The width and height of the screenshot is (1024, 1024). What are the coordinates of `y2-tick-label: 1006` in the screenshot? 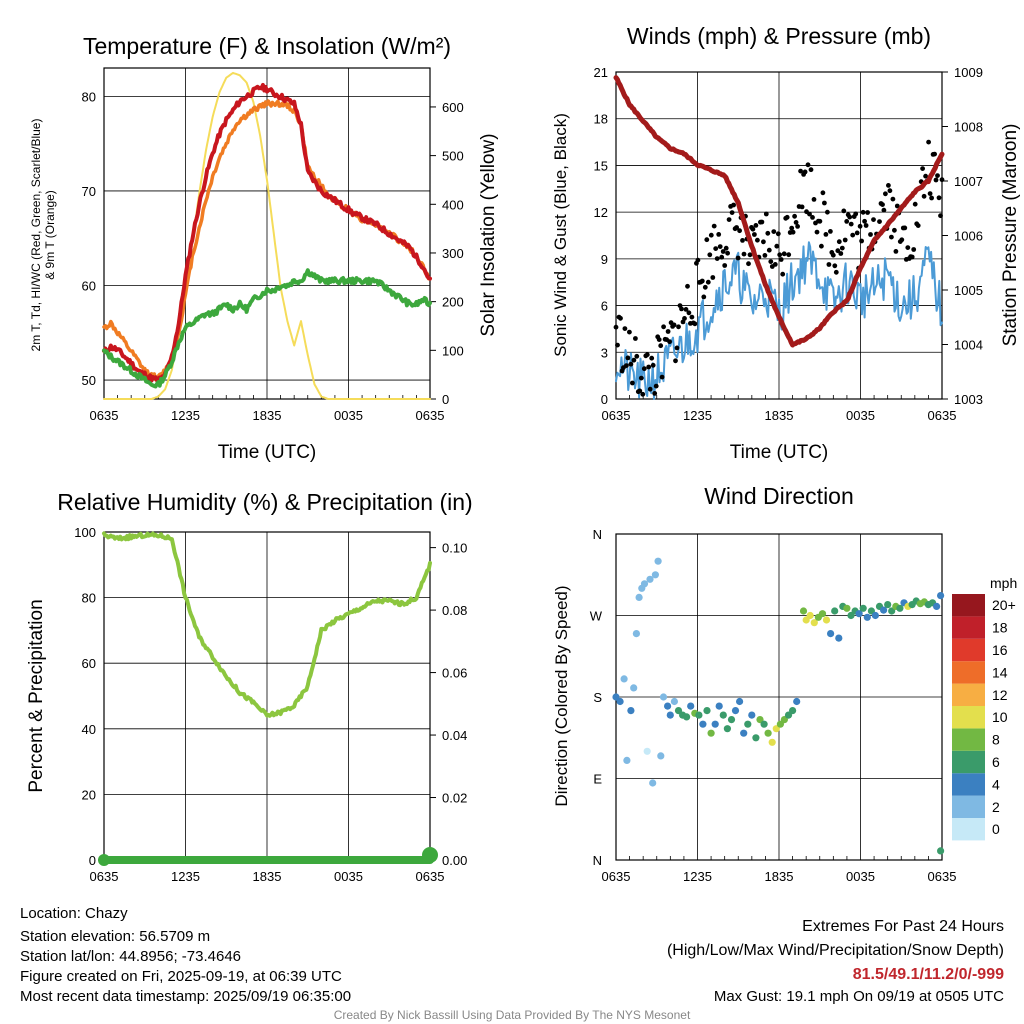 It's located at (968, 236).